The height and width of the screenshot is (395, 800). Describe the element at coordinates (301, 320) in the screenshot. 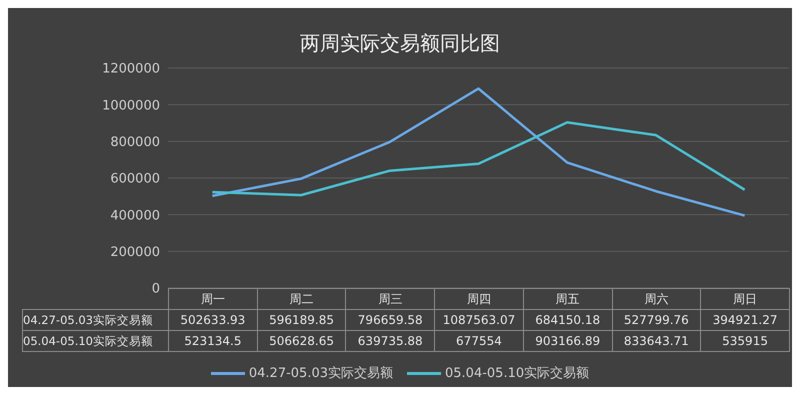

I see `data-label: 596189.85` at that location.